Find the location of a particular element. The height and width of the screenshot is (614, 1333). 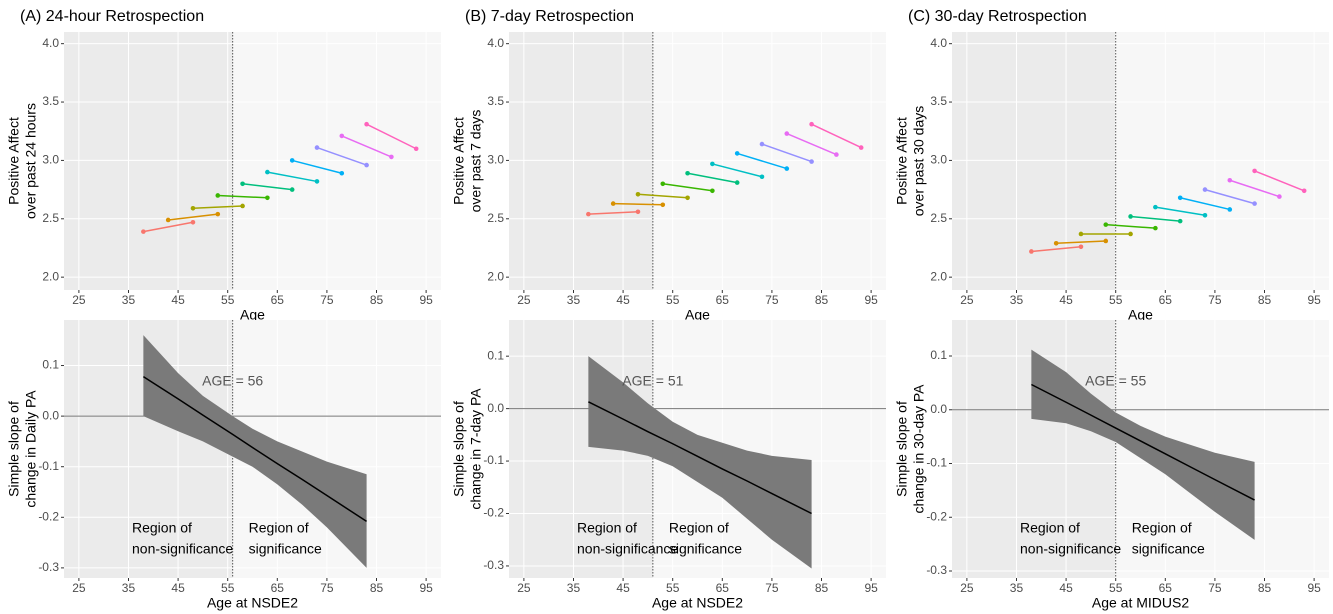

y-tick-label: -0.2 is located at coordinates (936, 516).